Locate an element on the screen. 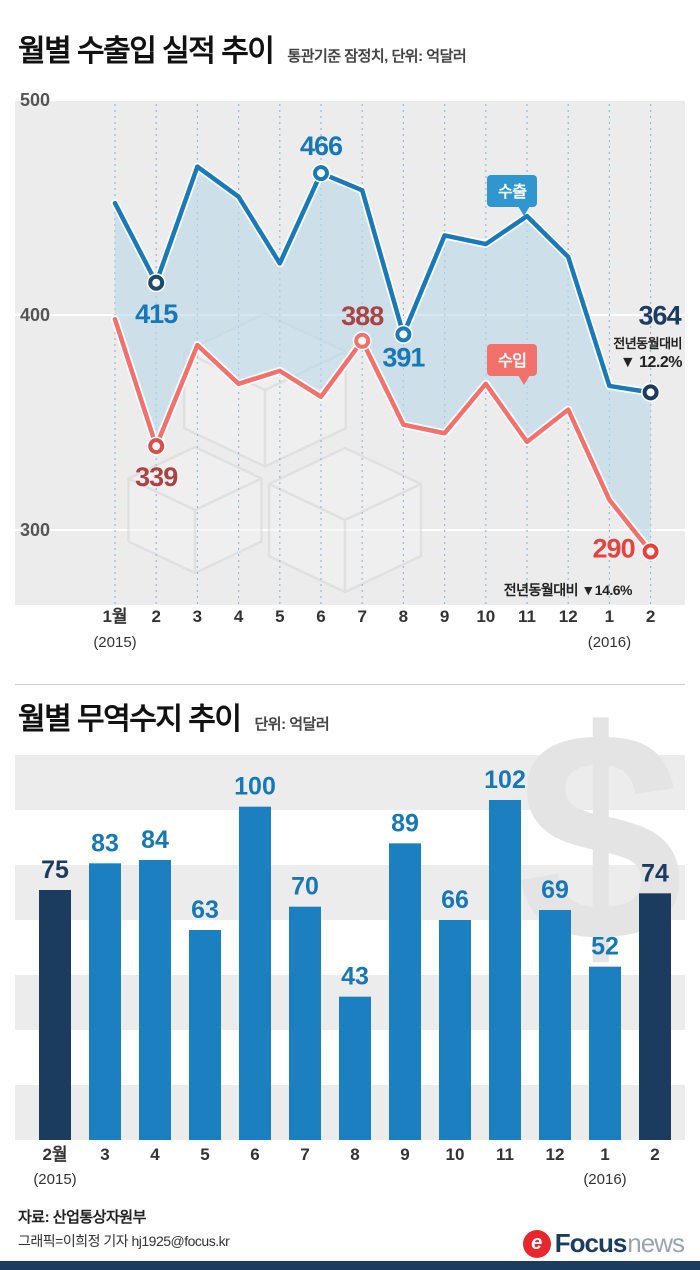 This screenshot has width=700, height=1270. trade-balance-chart-subtitle: 단위: 억달러 is located at coordinates (292, 724).